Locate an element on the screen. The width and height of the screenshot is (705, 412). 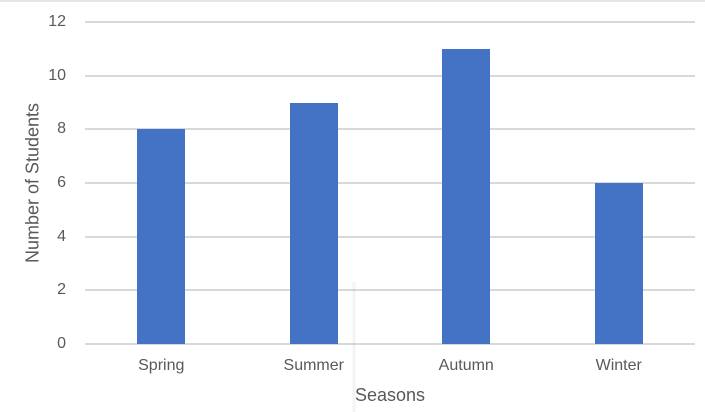
bar-summer is located at coordinates (313, 223).